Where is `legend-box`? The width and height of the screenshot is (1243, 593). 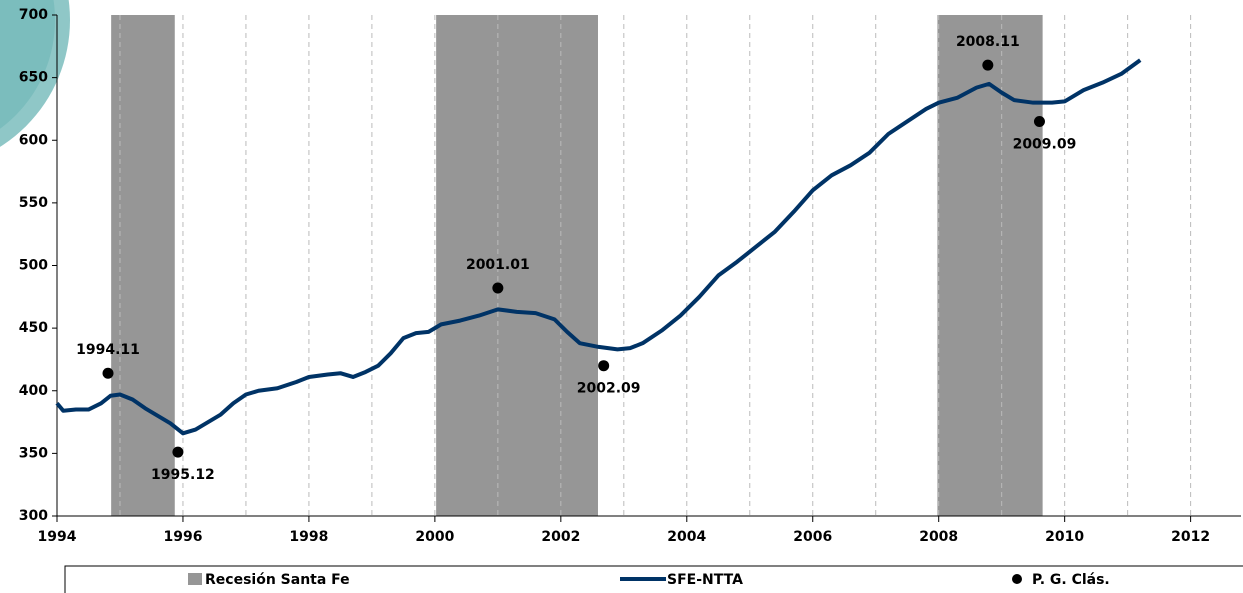 legend-box is located at coordinates (653, 579).